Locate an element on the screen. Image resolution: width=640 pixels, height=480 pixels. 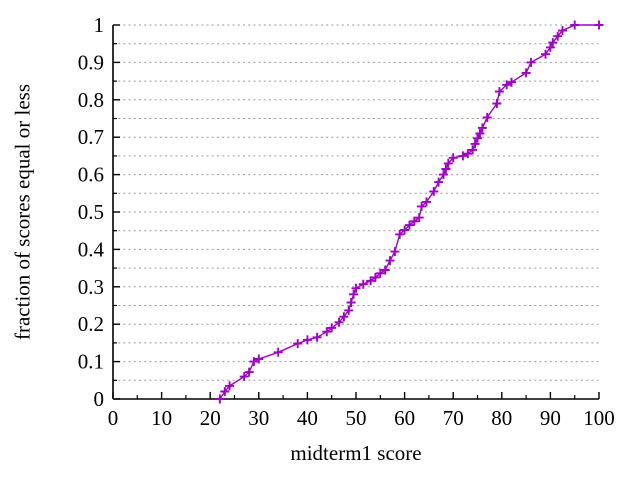
y-axis-label: fraction of scores equal or less is located at coordinates (22, 212).